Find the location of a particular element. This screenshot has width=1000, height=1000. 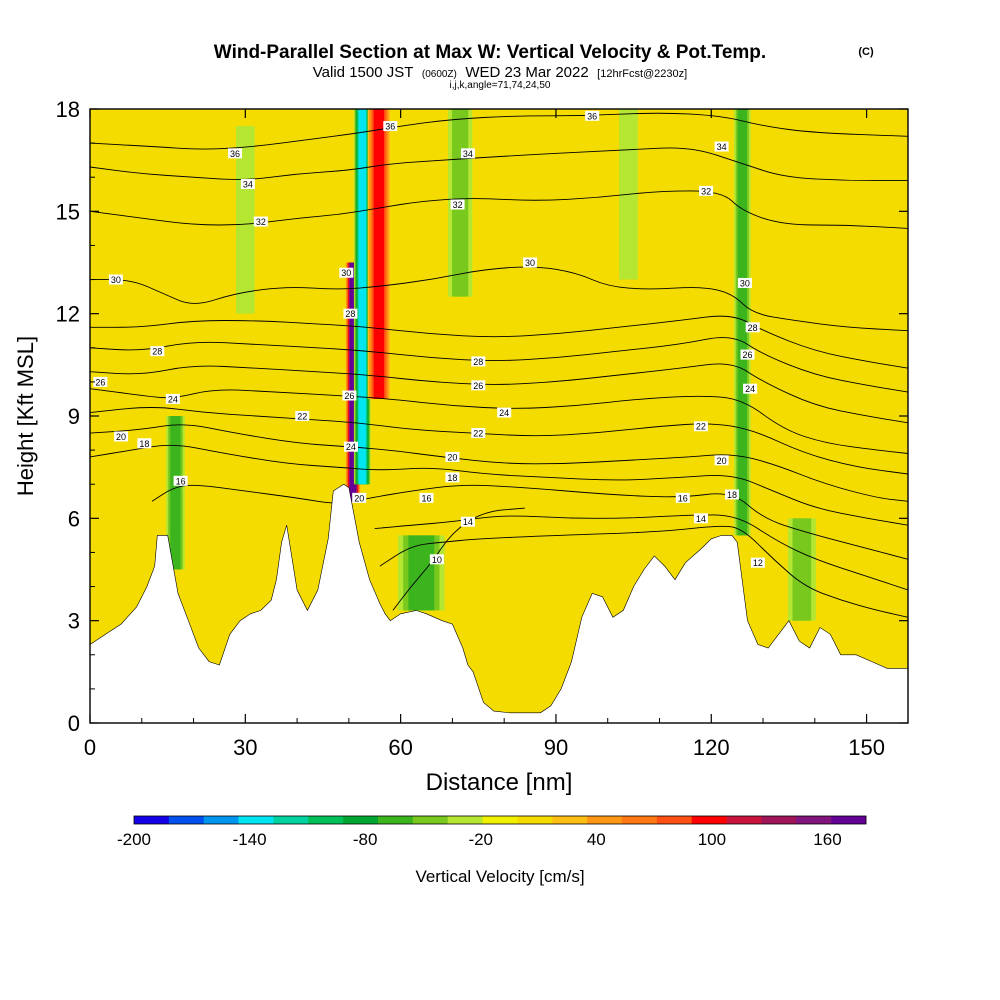

theta-contour-label: 34 is located at coordinates (467, 153).